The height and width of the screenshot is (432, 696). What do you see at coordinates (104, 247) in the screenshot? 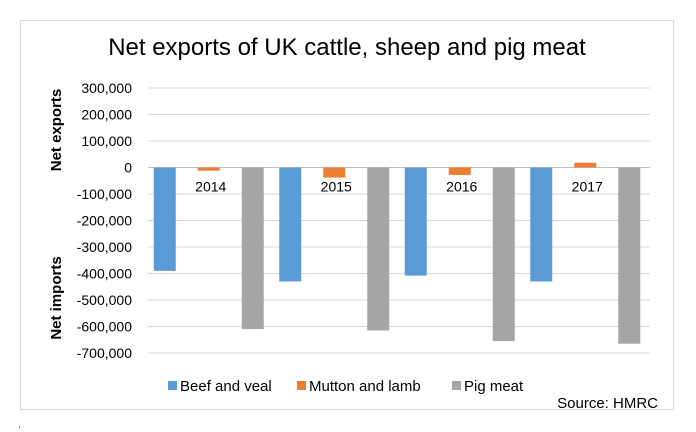
I see `y-tick-label: -300,000` at bounding box center [104, 247].